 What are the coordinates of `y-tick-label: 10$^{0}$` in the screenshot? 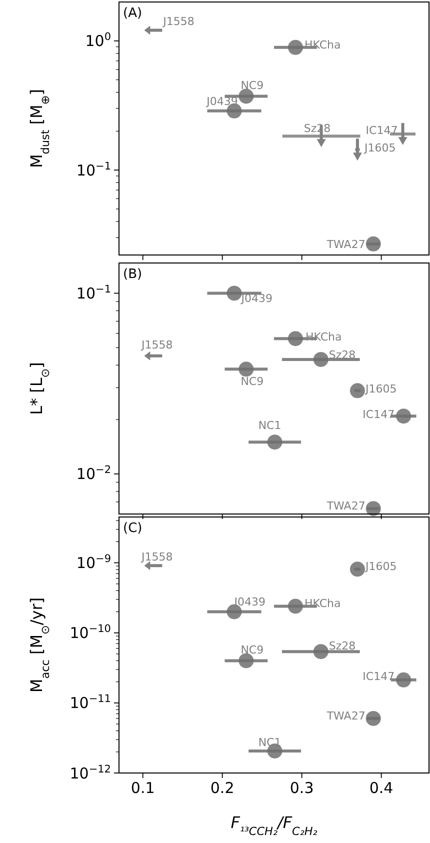 It's located at (98, 40).